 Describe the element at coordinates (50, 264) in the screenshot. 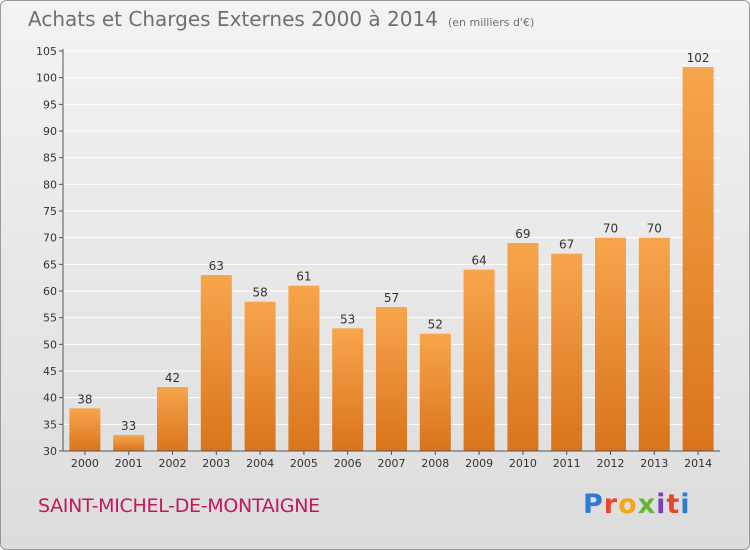

I see `y-tick-label: 65` at that location.